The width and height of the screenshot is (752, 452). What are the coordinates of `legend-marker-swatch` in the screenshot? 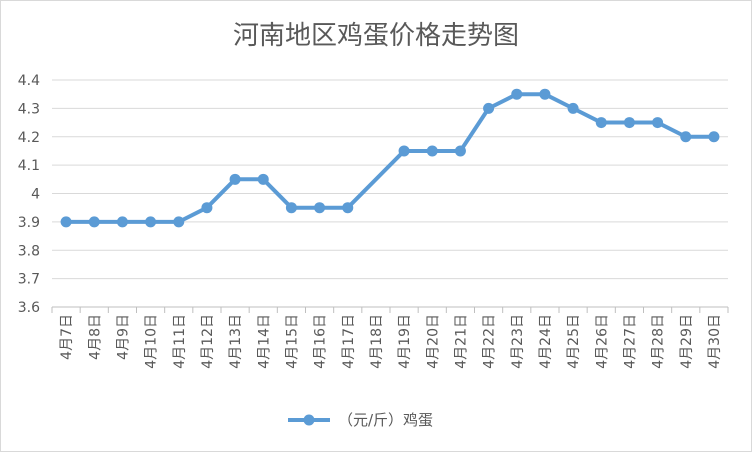 It's located at (309, 420).